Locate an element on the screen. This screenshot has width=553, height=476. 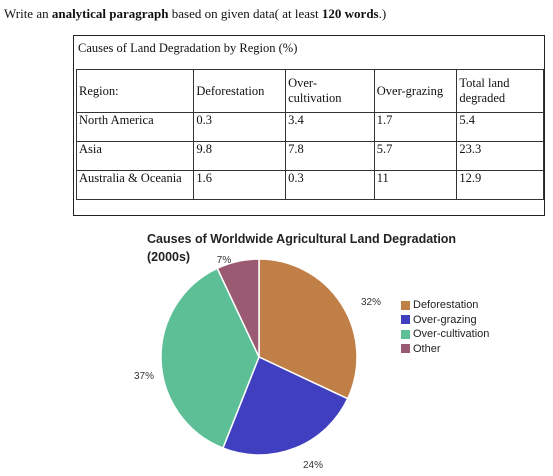
legend-label: Deforestation is located at coordinates (446, 305).